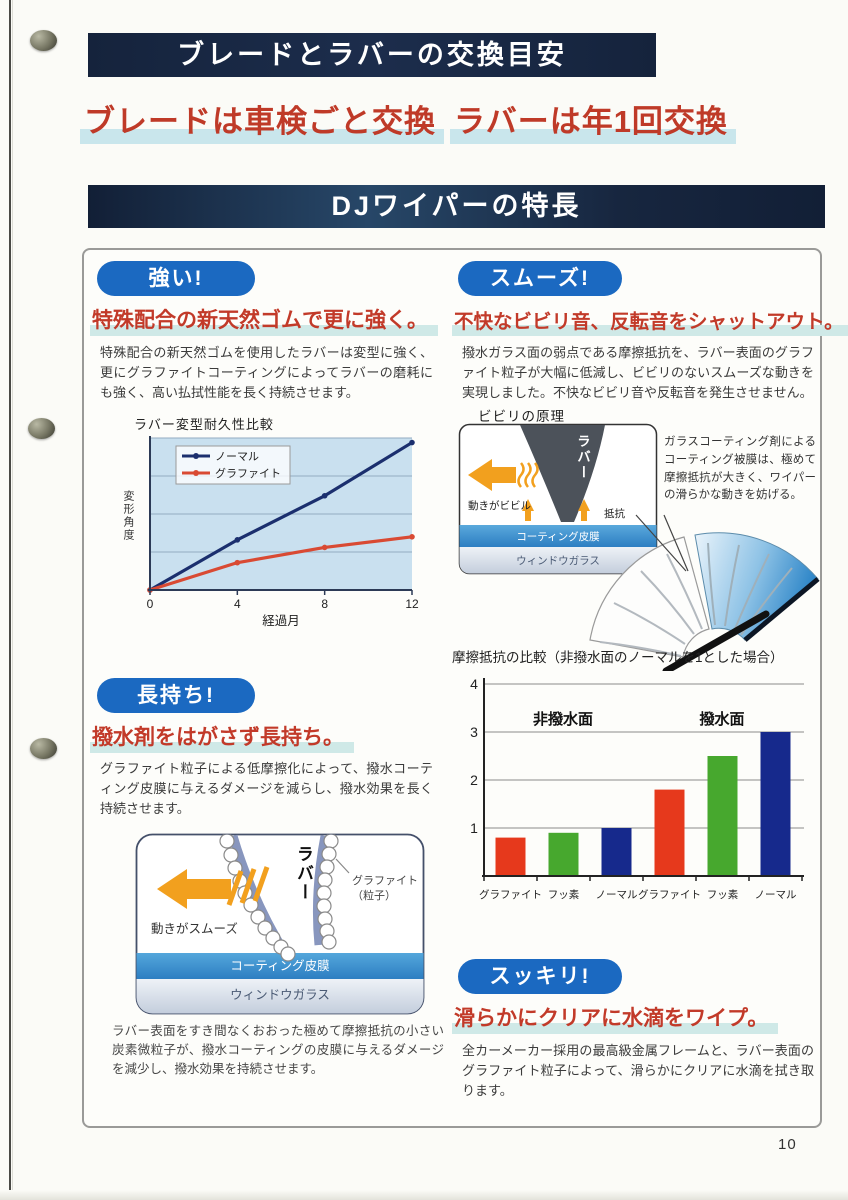 The height and width of the screenshot is (1200, 848). Describe the element at coordinates (563, 719) in the screenshot. I see `group-label-non-repellent: 非撥水面` at that location.